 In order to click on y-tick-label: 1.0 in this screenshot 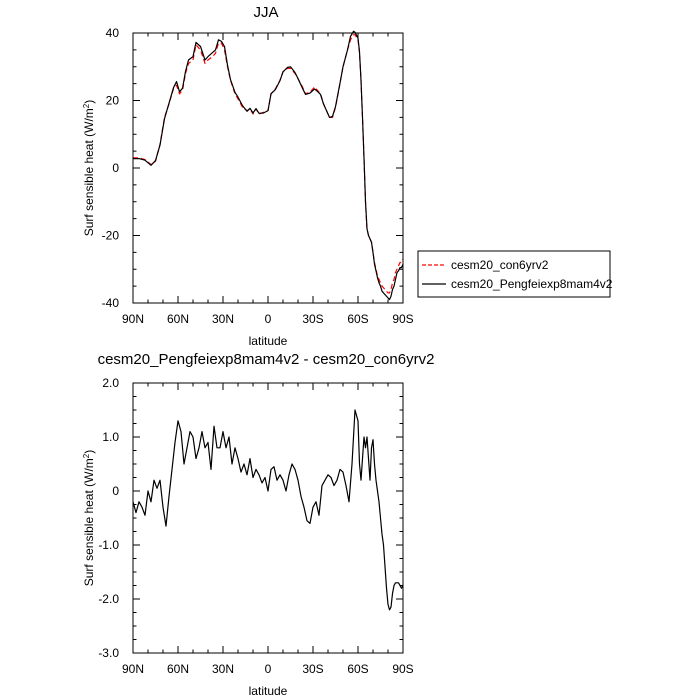, I will do `click(110, 437)`.